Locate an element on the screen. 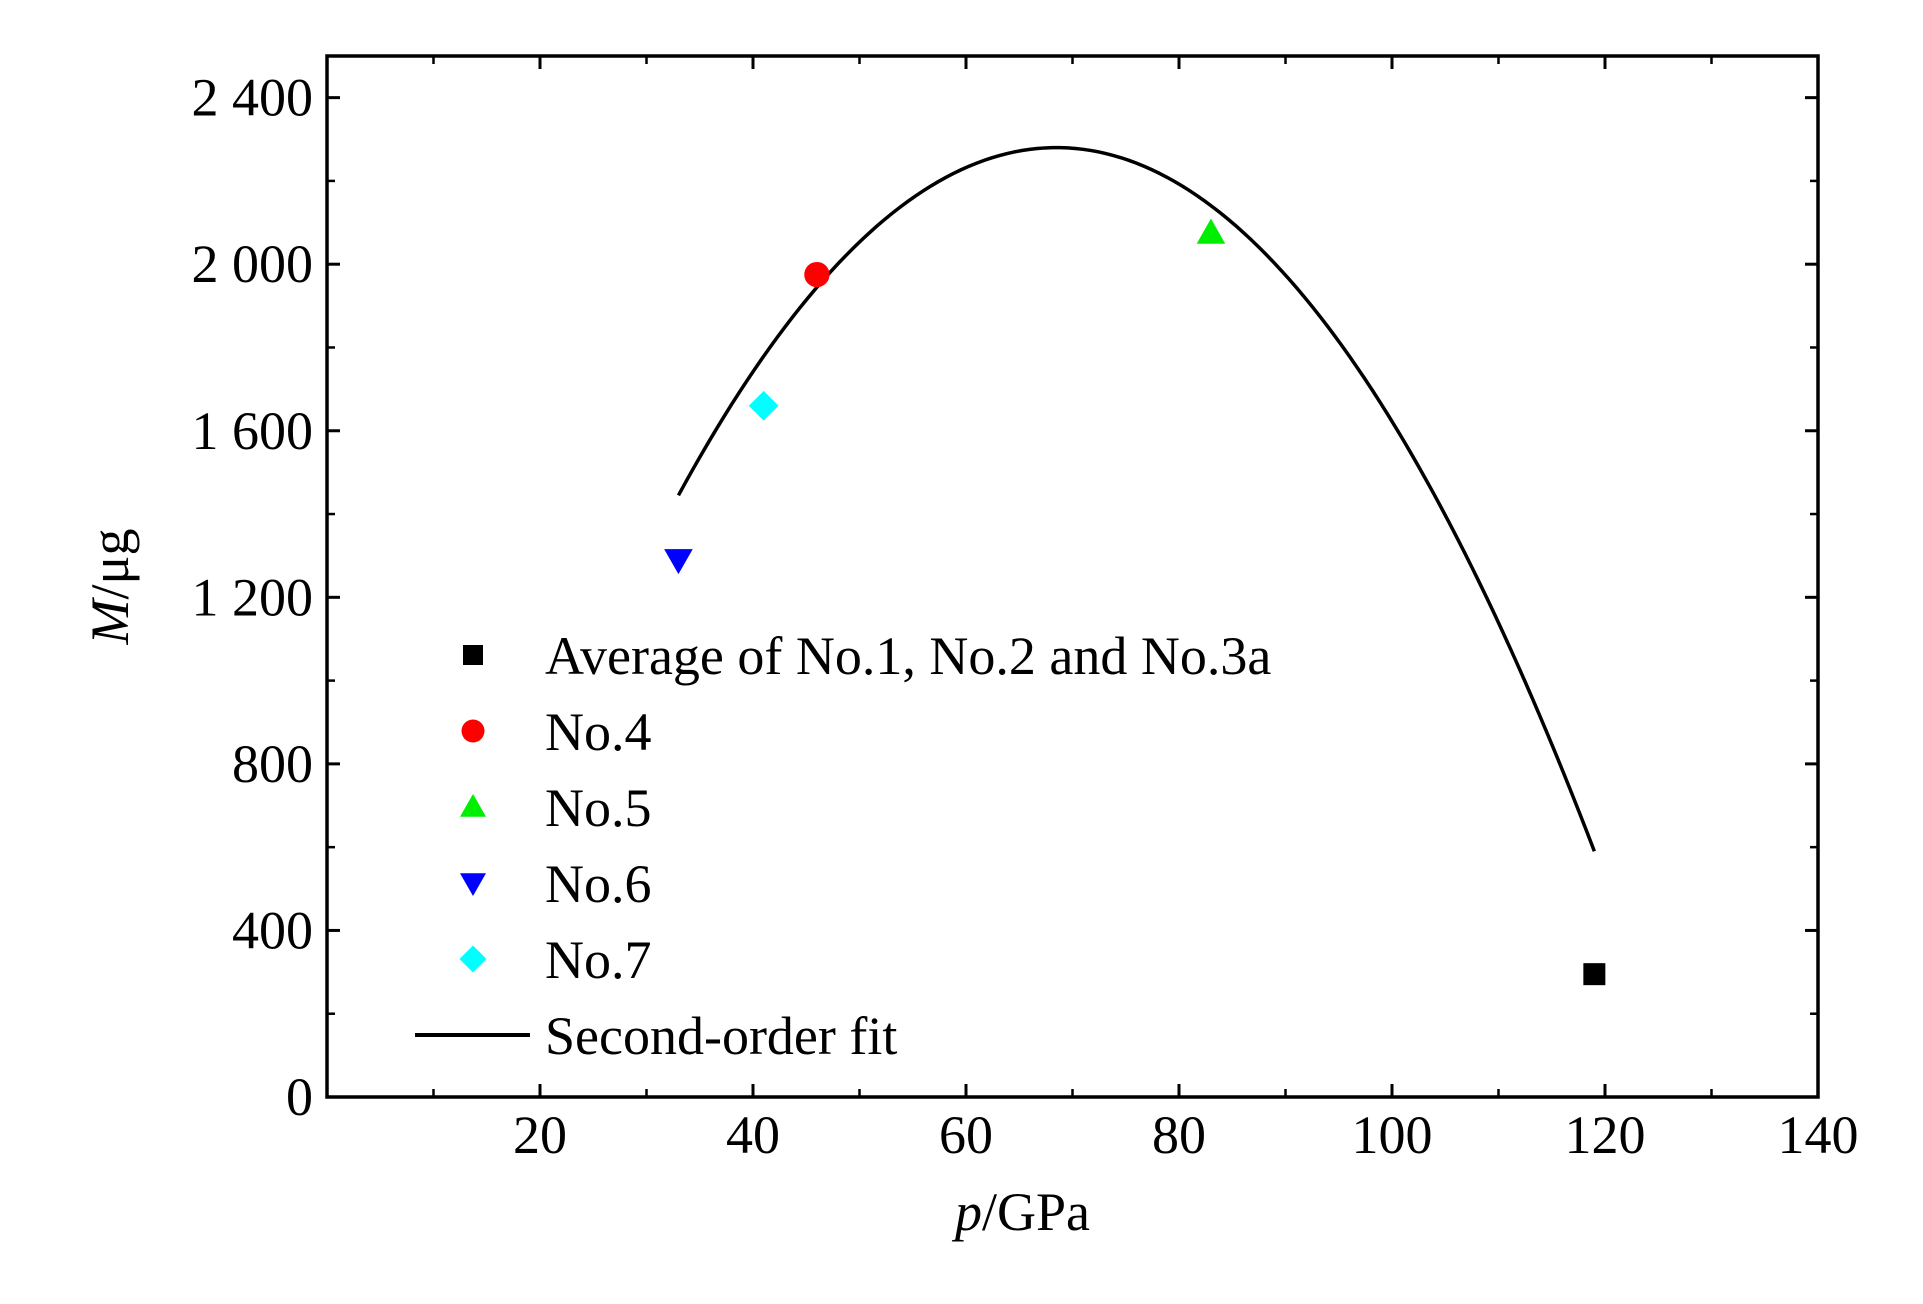  x-tick-label: 60 is located at coordinates (966, 1135).